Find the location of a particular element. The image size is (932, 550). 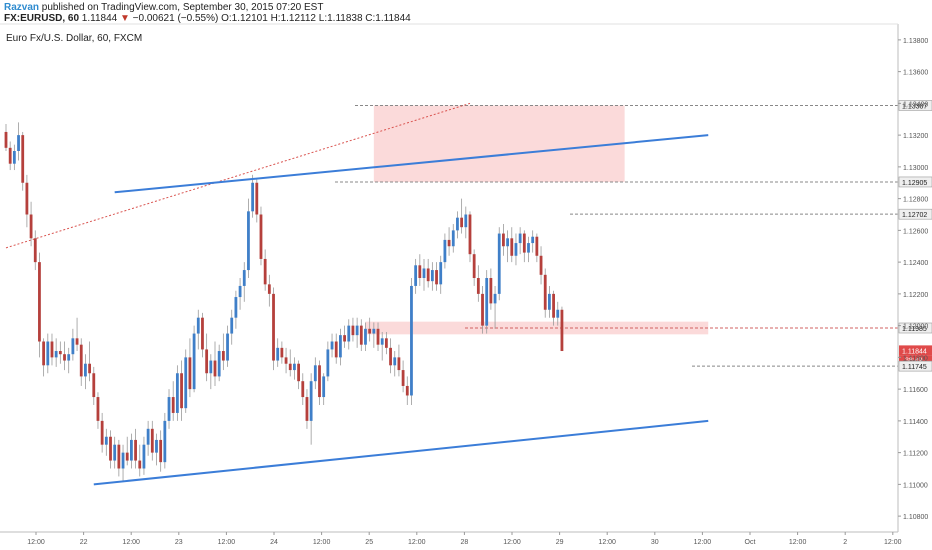

y-tick-label: 1.13000 is located at coordinates (915, 168).